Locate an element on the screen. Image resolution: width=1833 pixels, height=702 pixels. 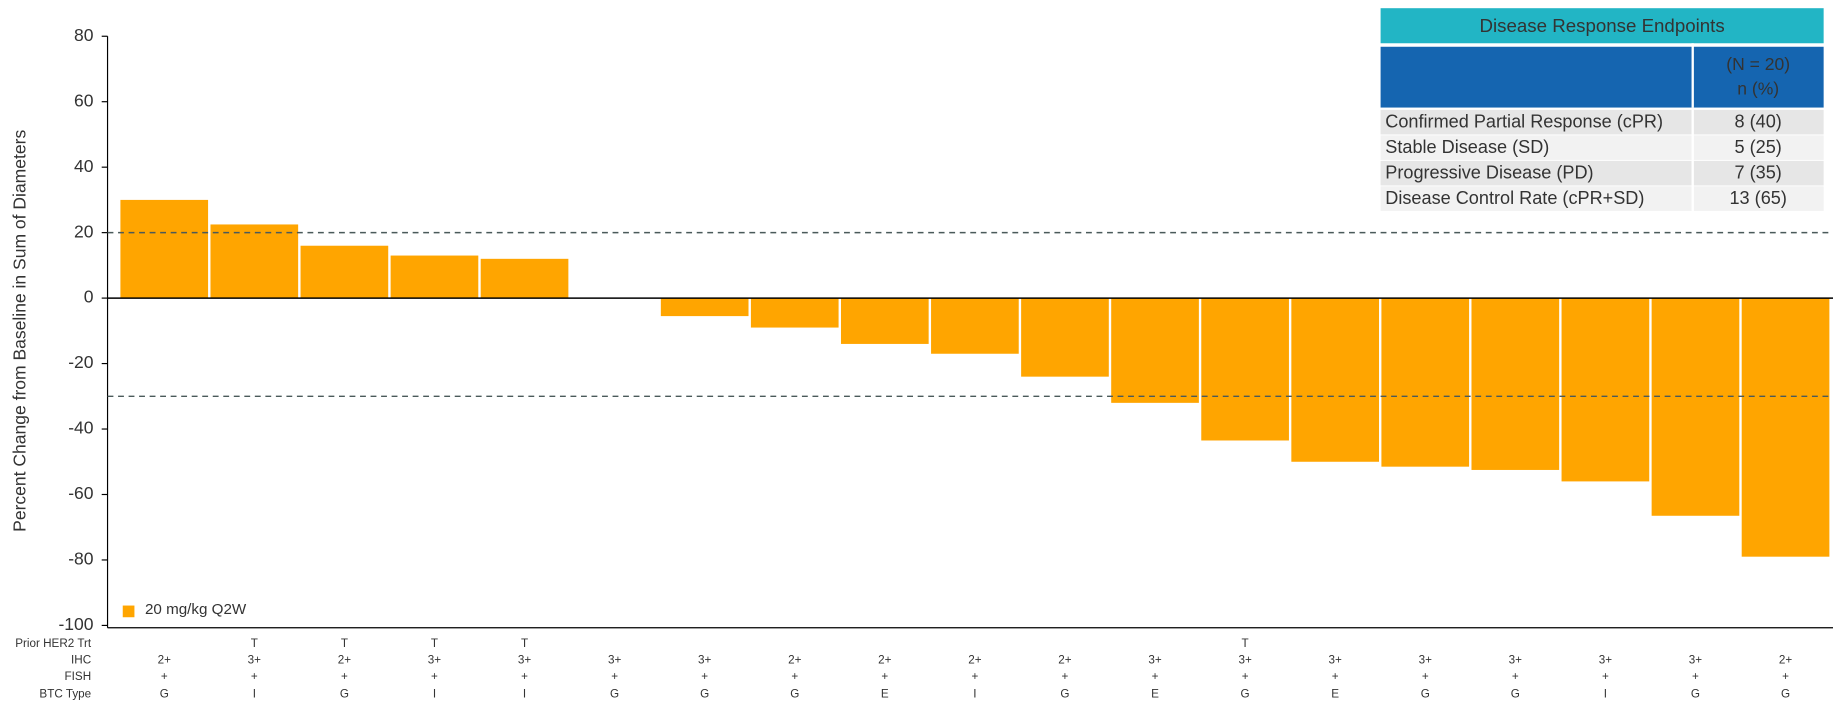
y-tick-label: -40 is located at coordinates (81, 428).